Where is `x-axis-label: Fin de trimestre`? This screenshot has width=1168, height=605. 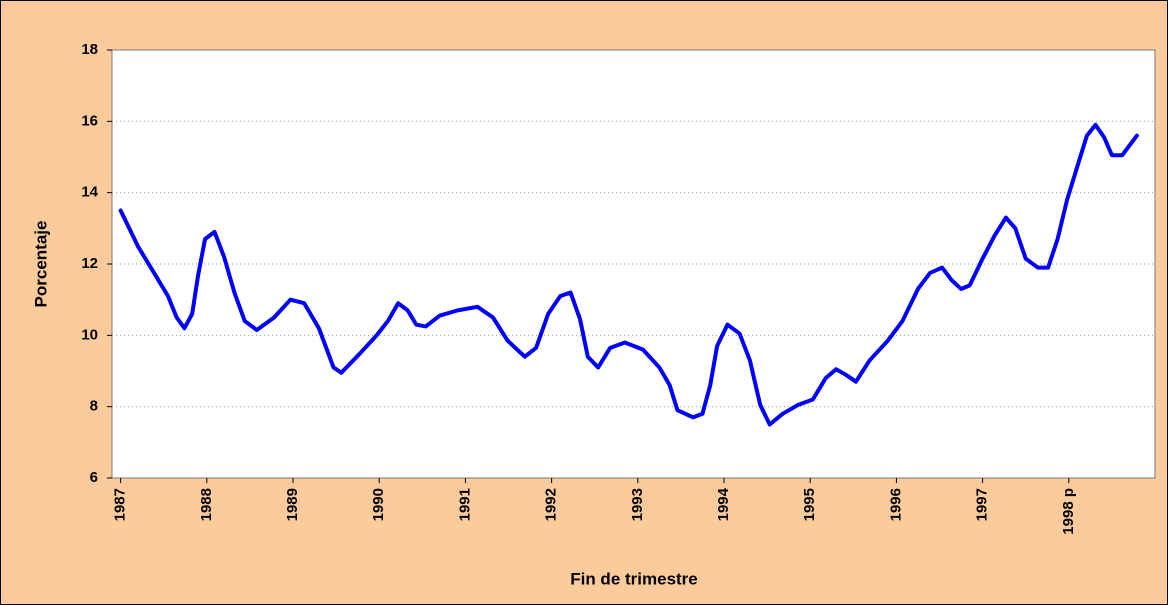 x-axis-label: Fin de trimestre is located at coordinates (634, 578).